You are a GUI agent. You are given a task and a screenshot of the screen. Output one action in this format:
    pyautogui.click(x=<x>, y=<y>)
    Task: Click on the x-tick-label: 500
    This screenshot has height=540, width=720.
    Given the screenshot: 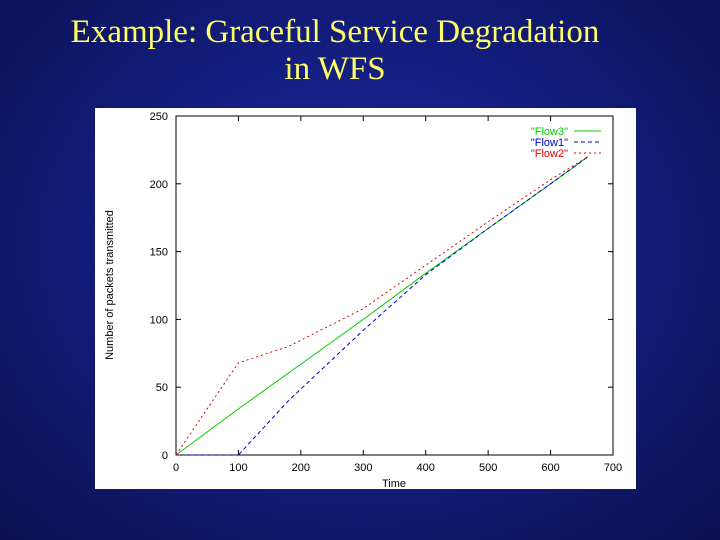 What is the action you would take?
    pyautogui.click(x=488, y=468)
    